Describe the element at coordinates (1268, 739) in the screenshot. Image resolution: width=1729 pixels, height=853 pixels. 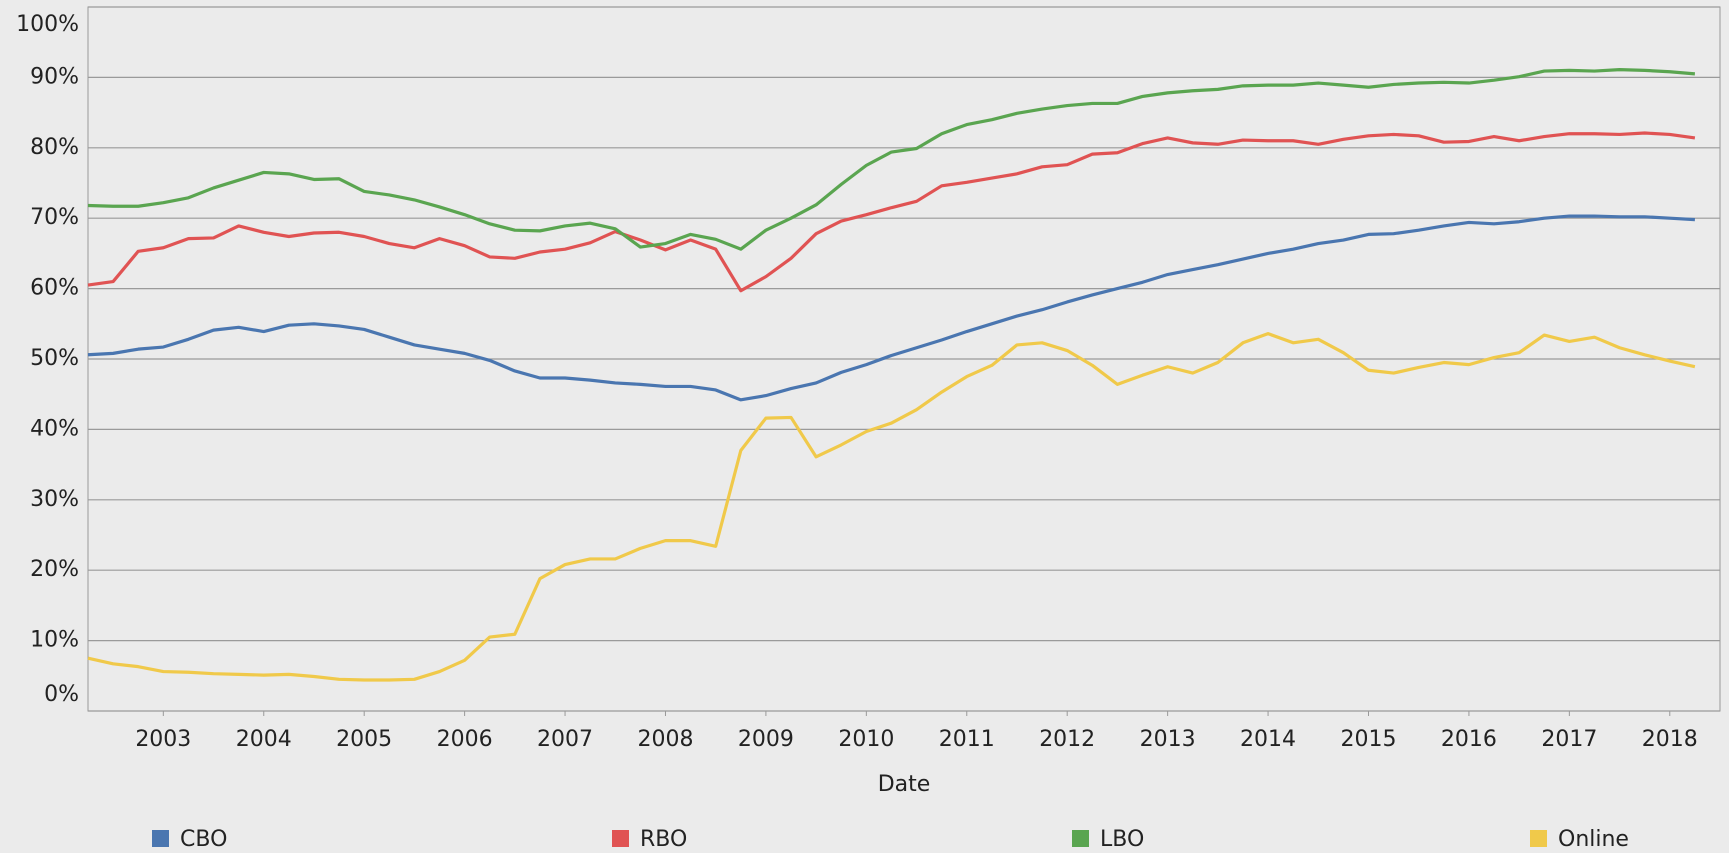
I see `x-tick-label: 2014` at that location.